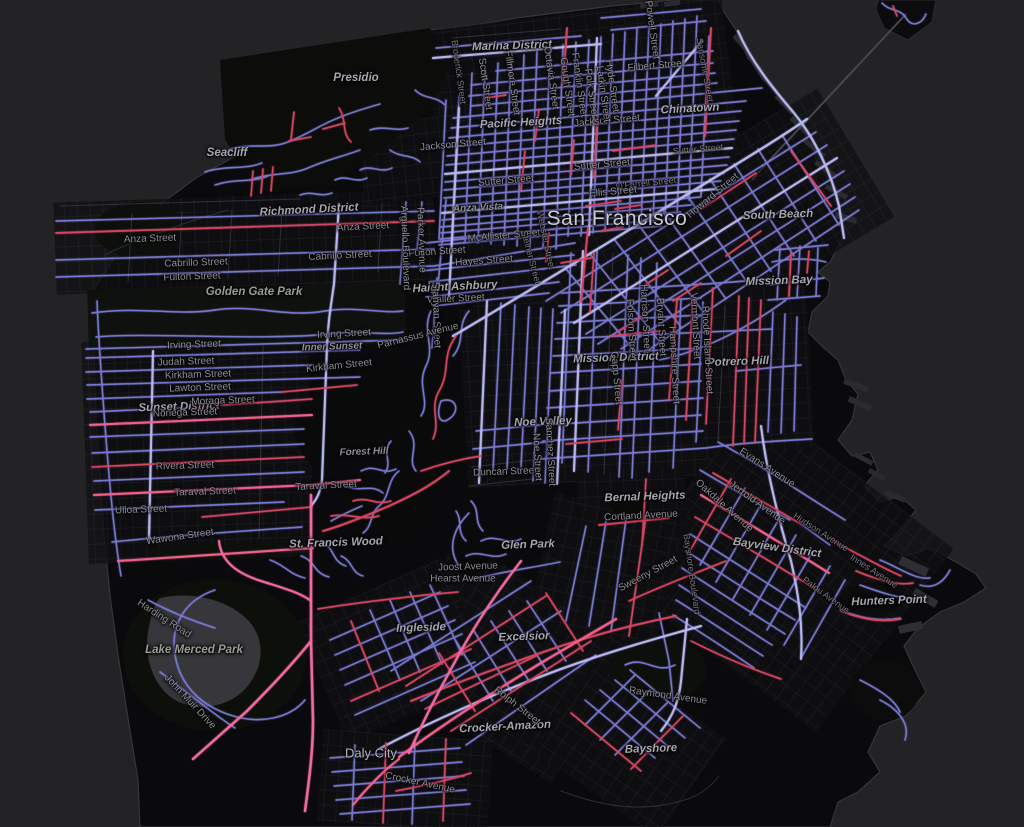  I want to click on bay-bridge, so click(829, 97).